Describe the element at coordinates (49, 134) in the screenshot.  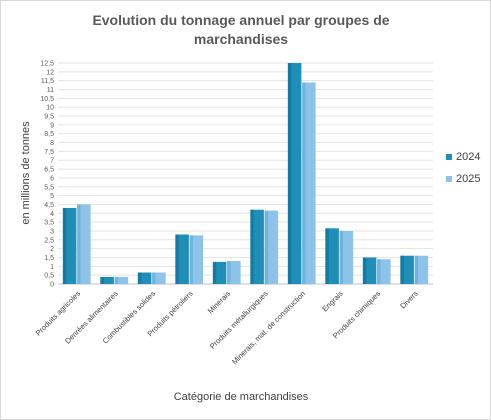
I see `y-tick-label: 8,5` at that location.